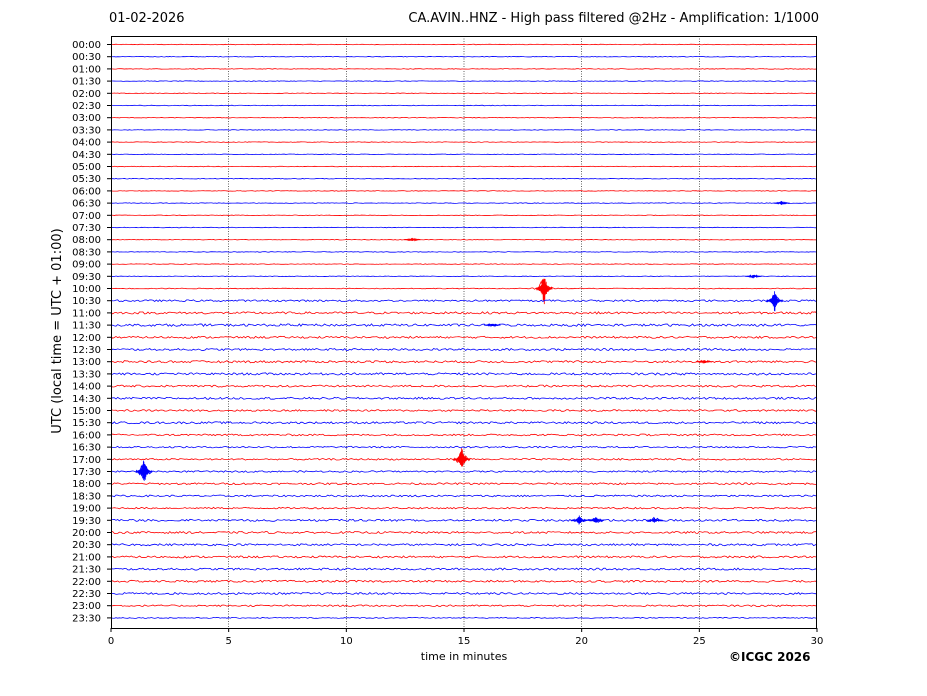 This screenshot has height=696, width=927. I want to click on x-tick-label: 20, so click(581, 641).